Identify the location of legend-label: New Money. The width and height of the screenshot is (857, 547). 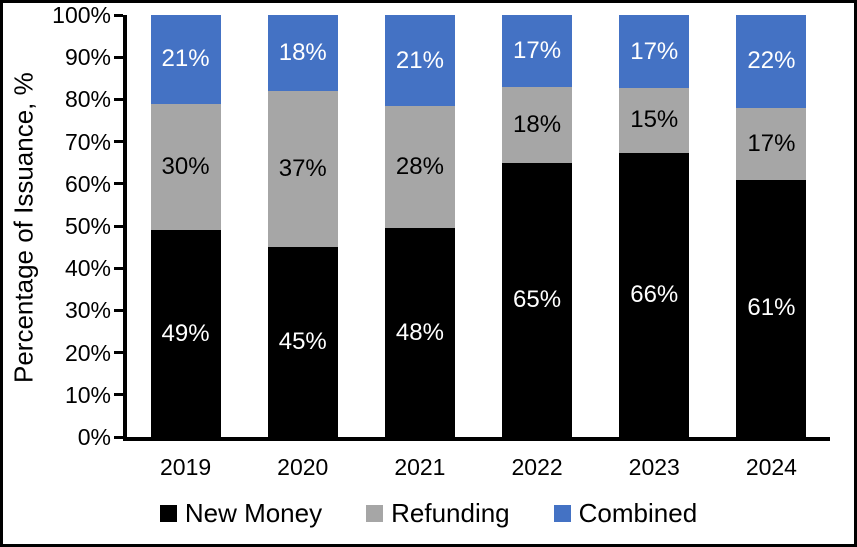
(253, 512).